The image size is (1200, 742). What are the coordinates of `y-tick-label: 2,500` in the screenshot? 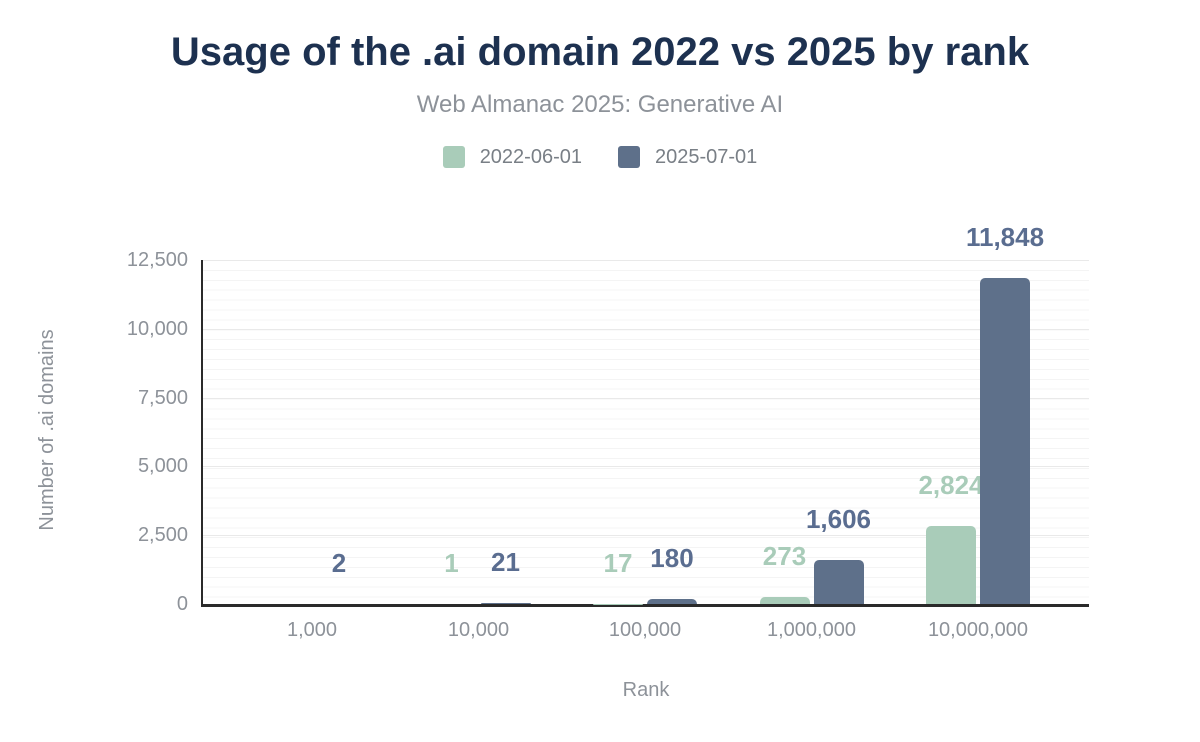 It's located at (162, 535).